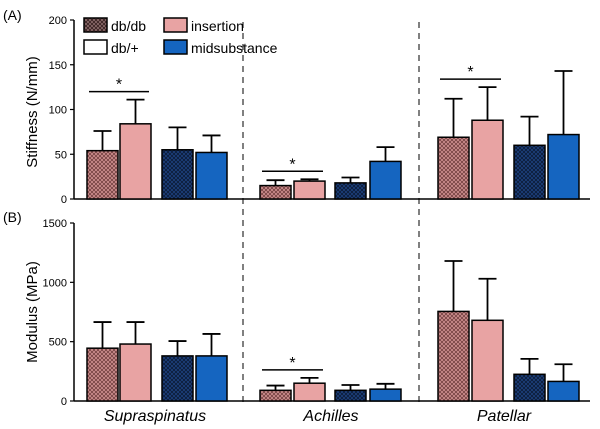 The width and height of the screenshot is (600, 429). What do you see at coordinates (12, 217) in the screenshot?
I see `panel-b-label: (B)` at bounding box center [12, 217].